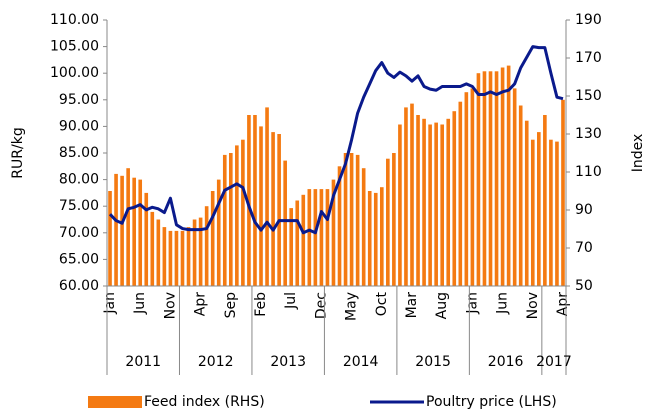 Image resolution: width=651 pixels, height=416 pixels. I want to click on legend-label: Poultry price (LHS), so click(491, 402).